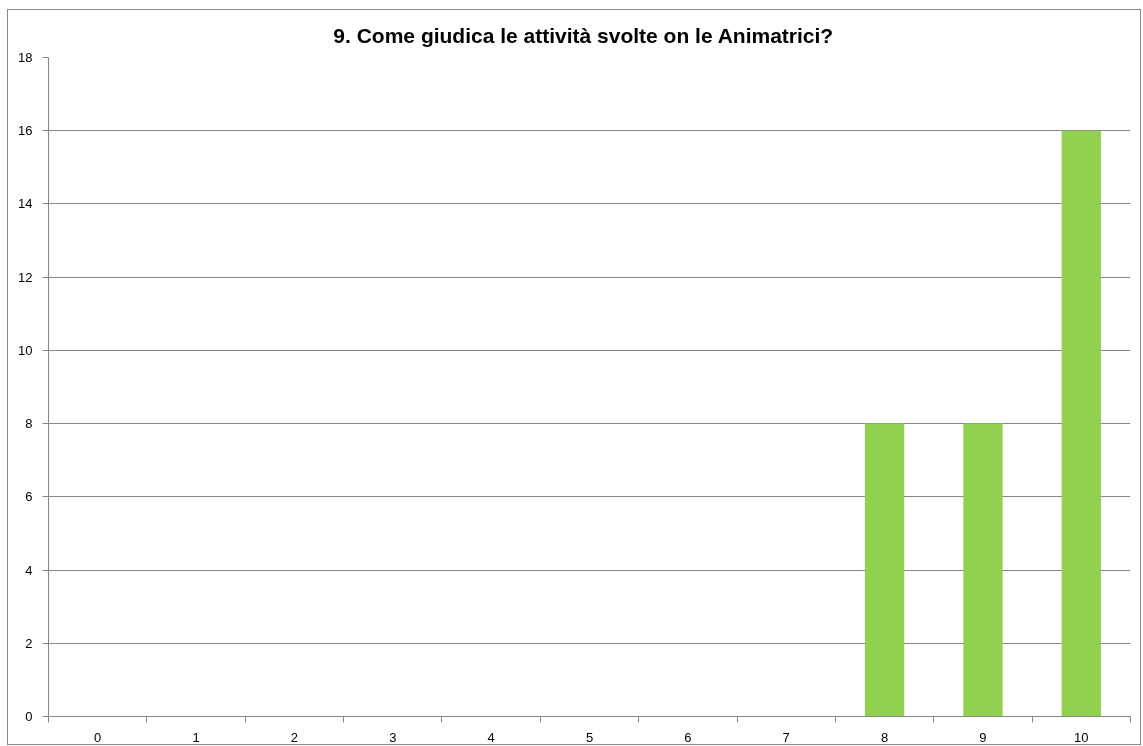 Image resolution: width=1143 pixels, height=746 pixels. I want to click on x-tick-label: 7, so click(786, 737).